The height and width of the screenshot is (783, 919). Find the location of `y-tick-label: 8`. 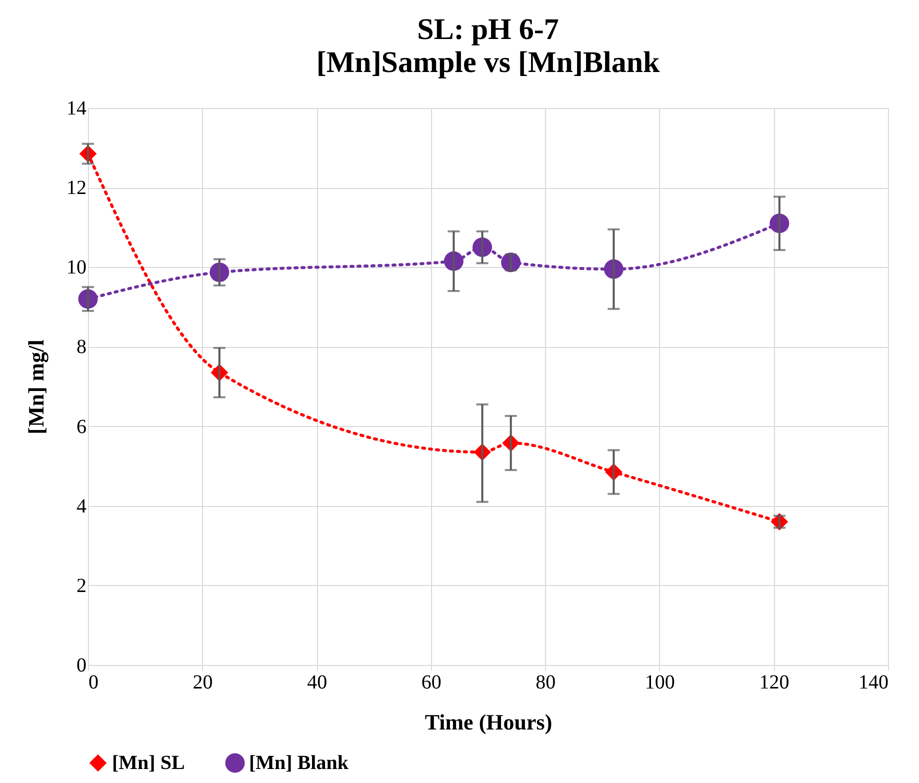

y-tick-label: 8 is located at coordinates (81, 347).